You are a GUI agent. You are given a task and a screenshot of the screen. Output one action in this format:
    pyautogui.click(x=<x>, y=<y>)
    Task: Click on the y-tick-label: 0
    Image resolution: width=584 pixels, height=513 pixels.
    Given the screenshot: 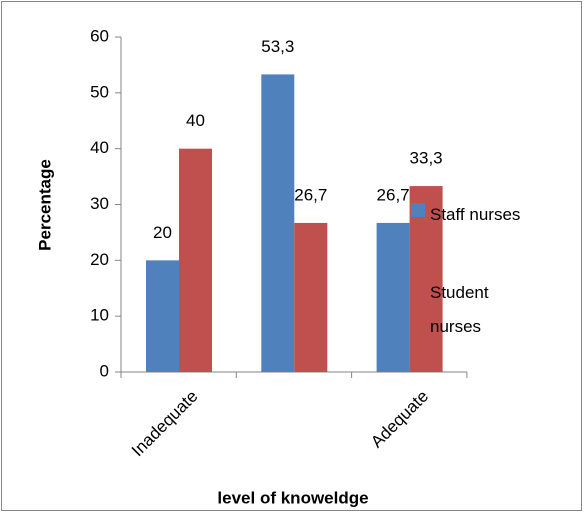 What is the action you would take?
    pyautogui.click(x=104, y=370)
    